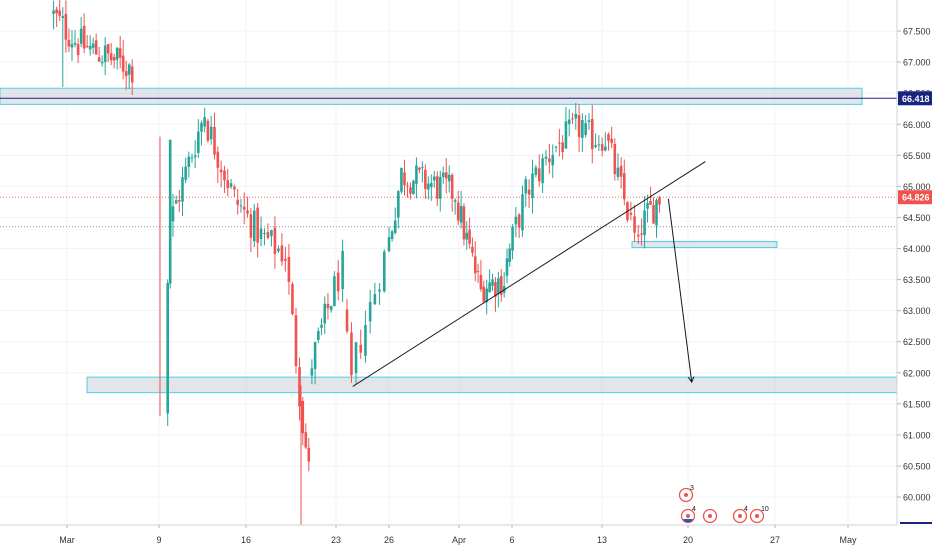 The height and width of the screenshot is (555, 932). What do you see at coordinates (492, 385) in the screenshot?
I see `support-zone-large` at bounding box center [492, 385].